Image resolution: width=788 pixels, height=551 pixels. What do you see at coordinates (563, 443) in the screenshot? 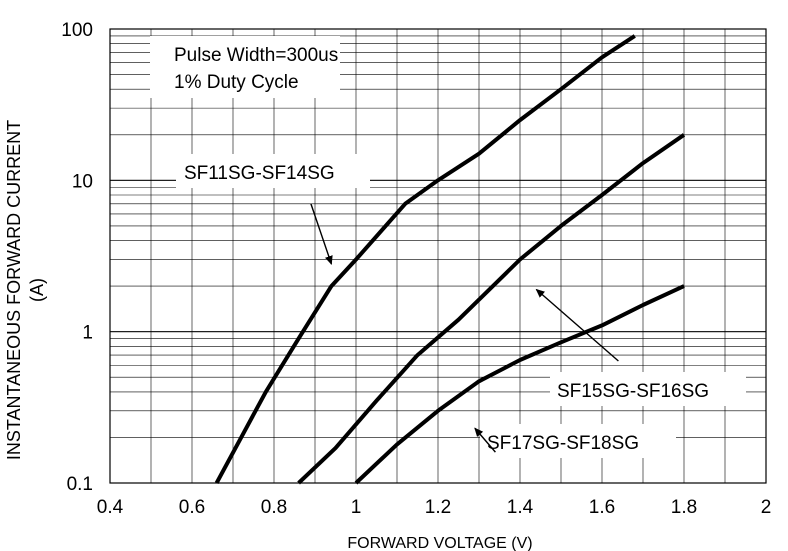
I see `series-label-sf17-text: SF17SG-SF18SG` at bounding box center [563, 443].